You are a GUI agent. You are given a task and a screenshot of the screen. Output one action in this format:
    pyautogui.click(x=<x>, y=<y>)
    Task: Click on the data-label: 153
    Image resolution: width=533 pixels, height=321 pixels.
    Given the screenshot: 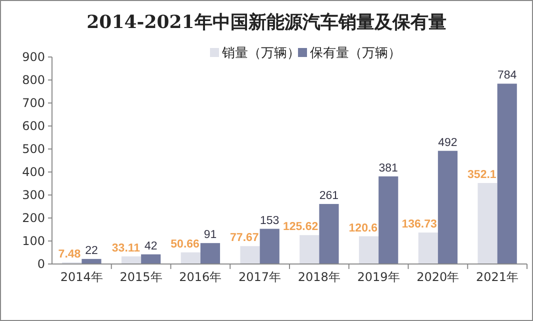 What is the action you would take?
    pyautogui.click(x=270, y=220)
    